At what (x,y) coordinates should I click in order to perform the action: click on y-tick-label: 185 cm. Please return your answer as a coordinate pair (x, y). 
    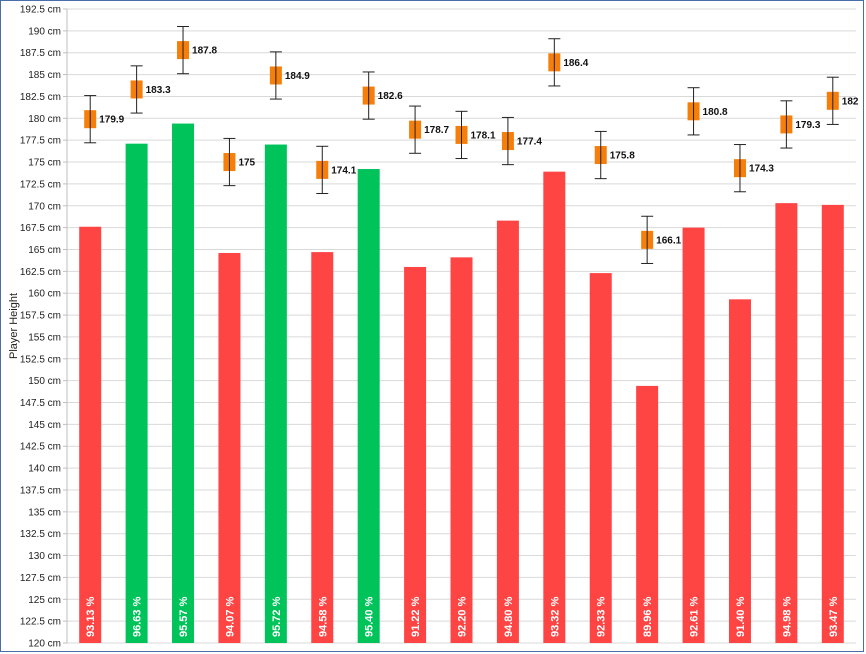
    Looking at the image, I should click on (44, 75).